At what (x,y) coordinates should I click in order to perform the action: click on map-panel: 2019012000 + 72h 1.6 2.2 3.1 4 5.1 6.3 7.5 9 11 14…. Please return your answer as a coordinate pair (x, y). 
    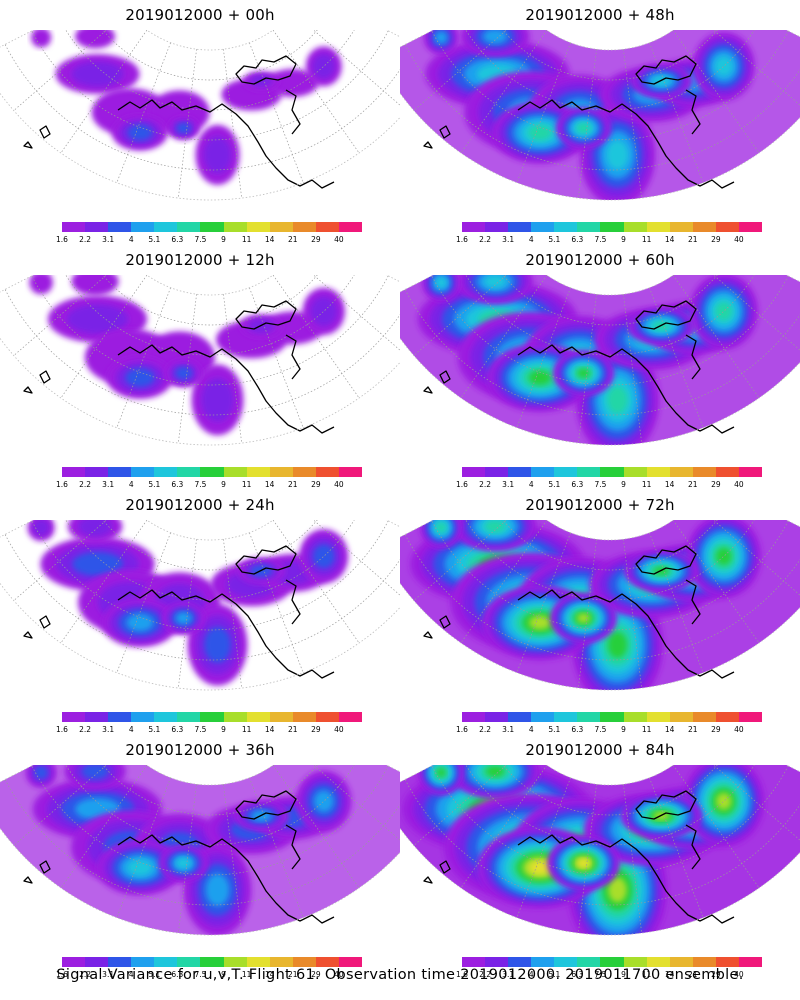
    Looking at the image, I should click on (600, 612).